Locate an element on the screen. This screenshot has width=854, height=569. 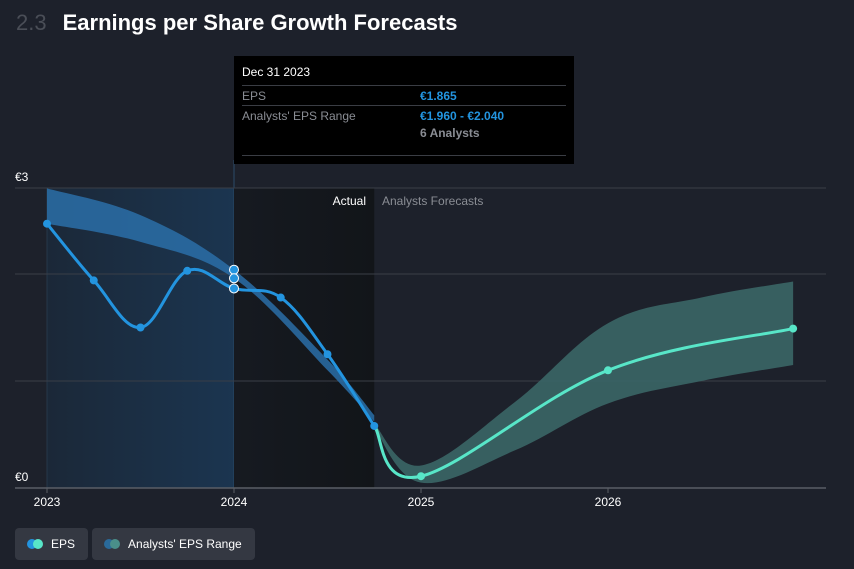
tooltip-date: Dec 31 2023 is located at coordinates (404, 75).